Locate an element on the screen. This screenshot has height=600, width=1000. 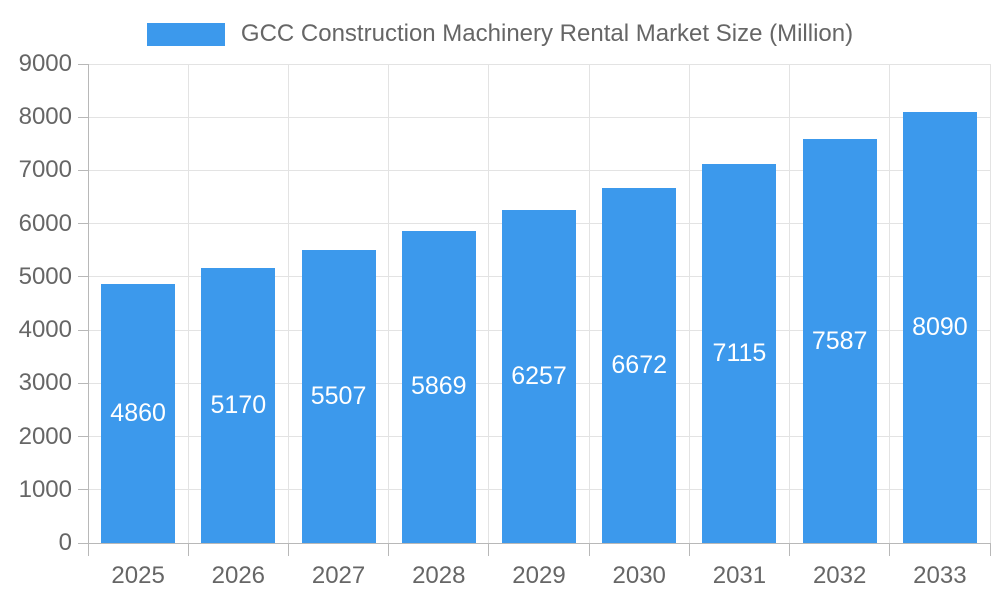
bar: 6672 is located at coordinates (639, 365).